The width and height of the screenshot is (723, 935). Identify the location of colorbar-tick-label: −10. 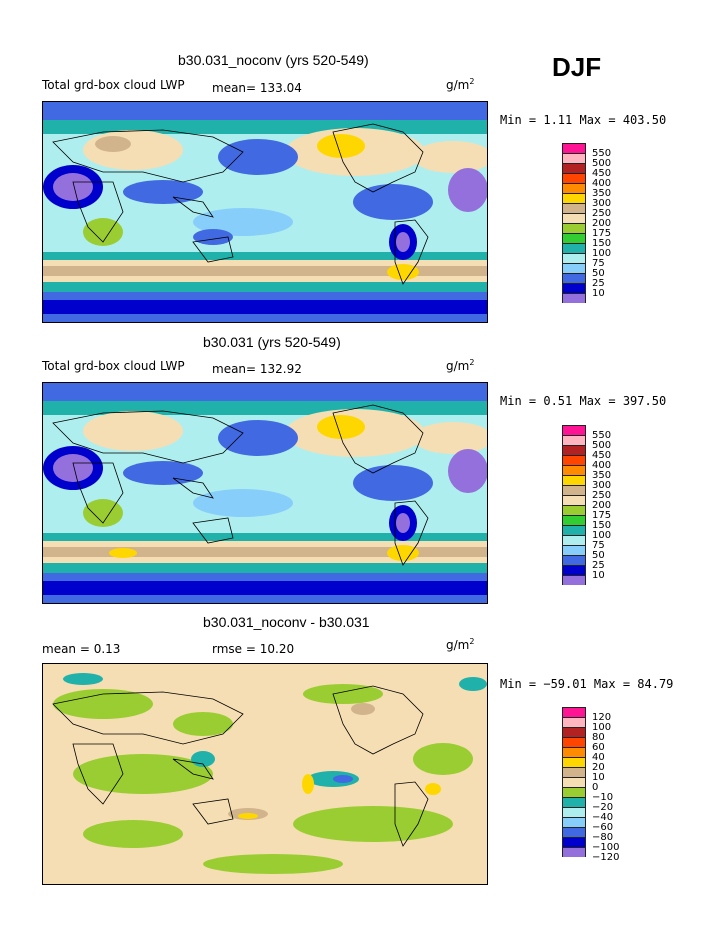
(603, 797).